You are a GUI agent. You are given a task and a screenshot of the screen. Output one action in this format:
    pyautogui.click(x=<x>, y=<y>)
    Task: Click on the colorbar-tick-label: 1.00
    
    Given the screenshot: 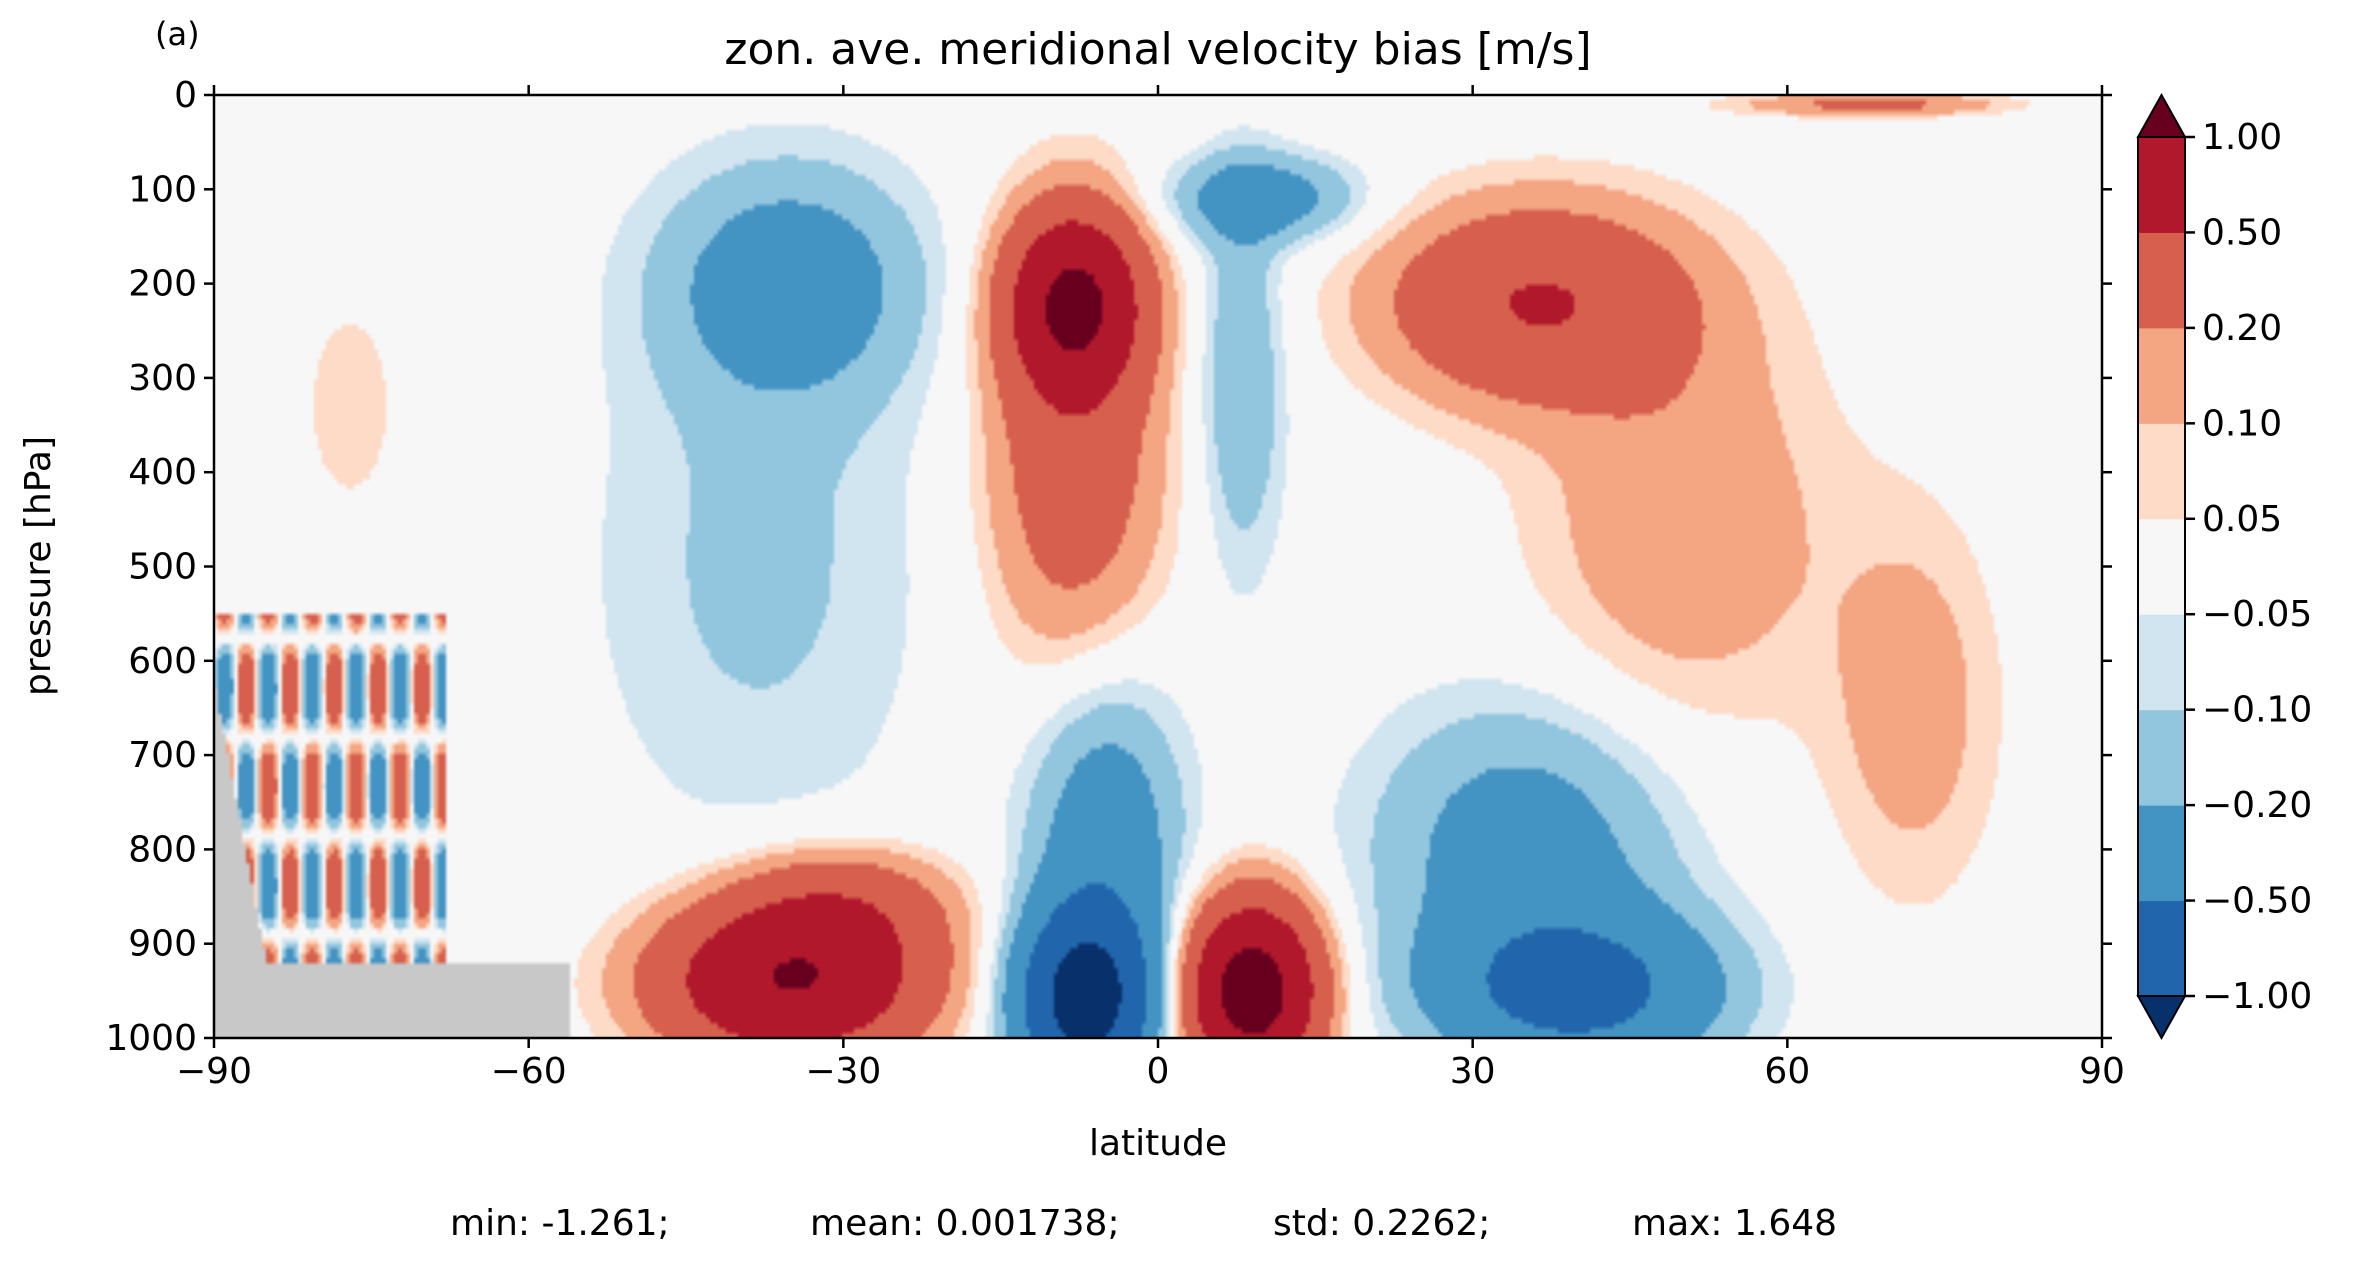 What is the action you would take?
    pyautogui.click(x=2242, y=137)
    